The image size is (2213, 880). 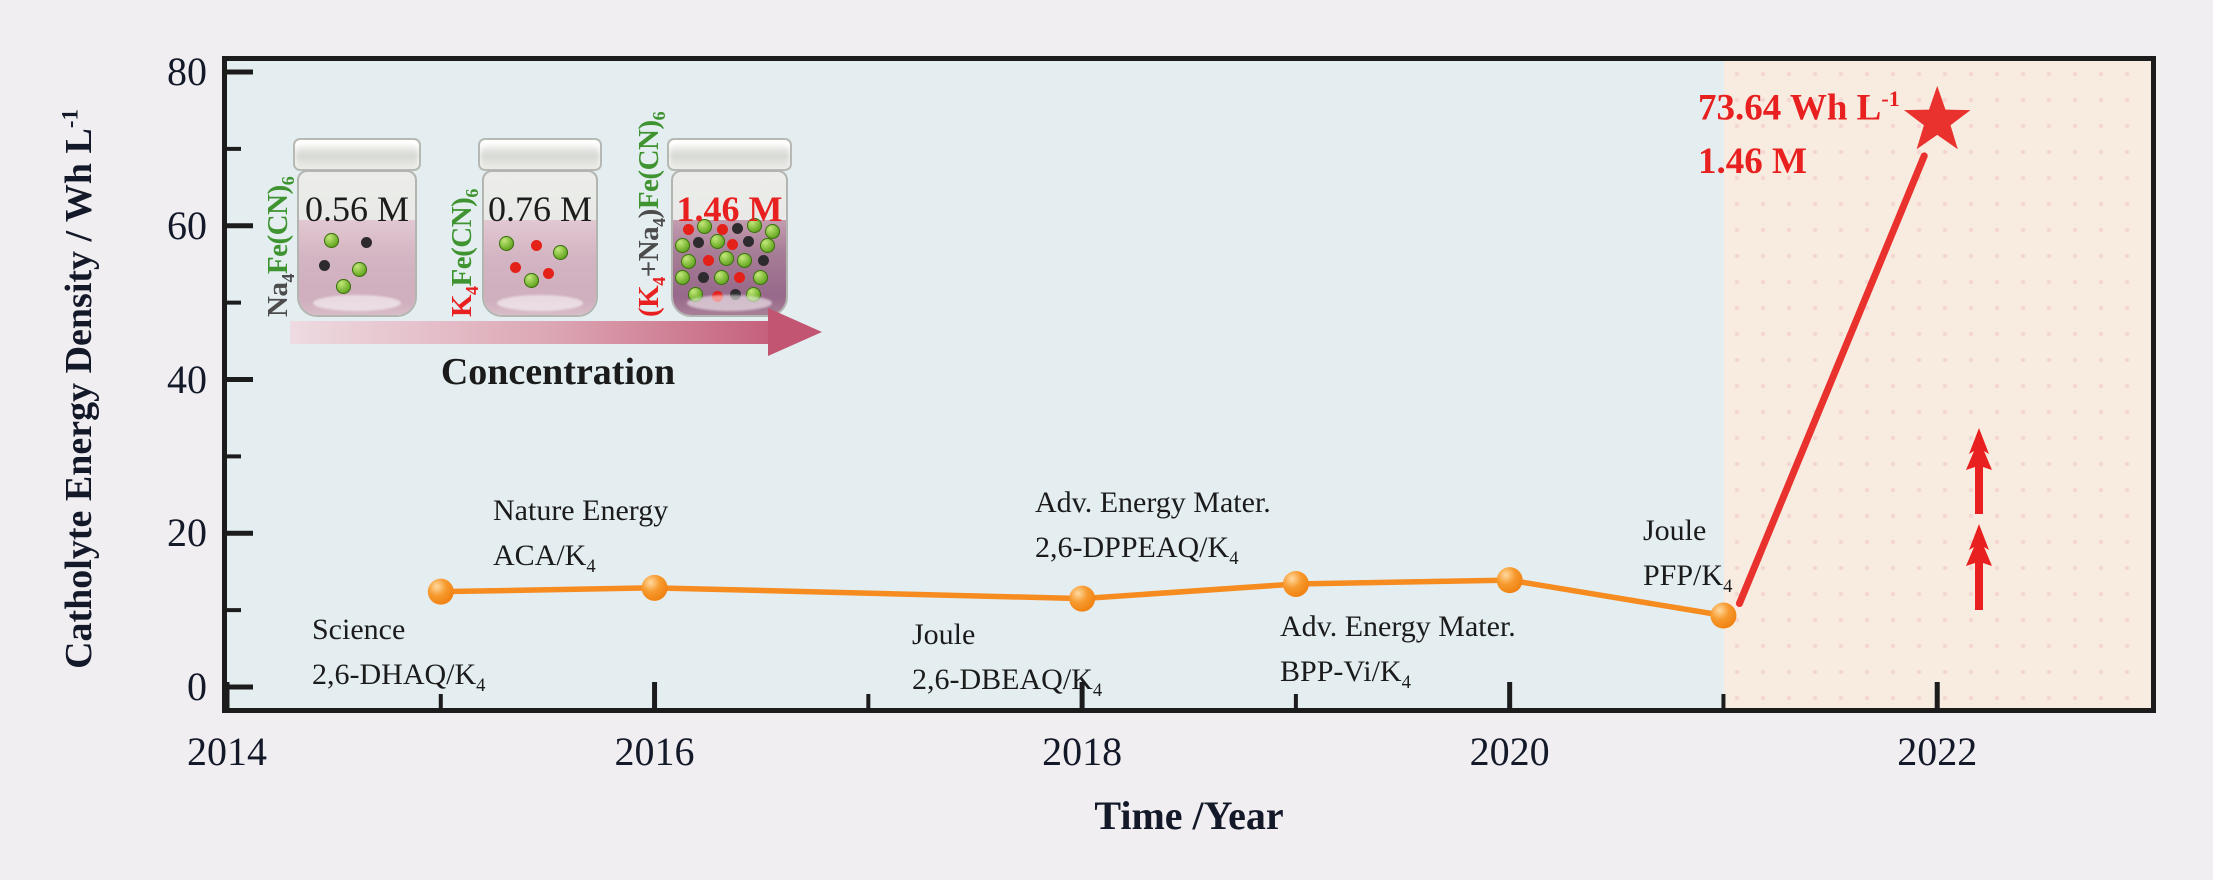 I want to click on vial-jar: 0.56 M, so click(x=357, y=243).